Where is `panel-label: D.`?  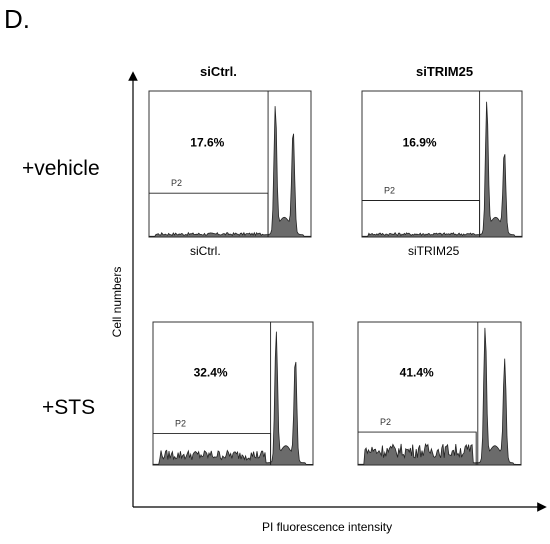
panel-label: D. is located at coordinates (17, 19).